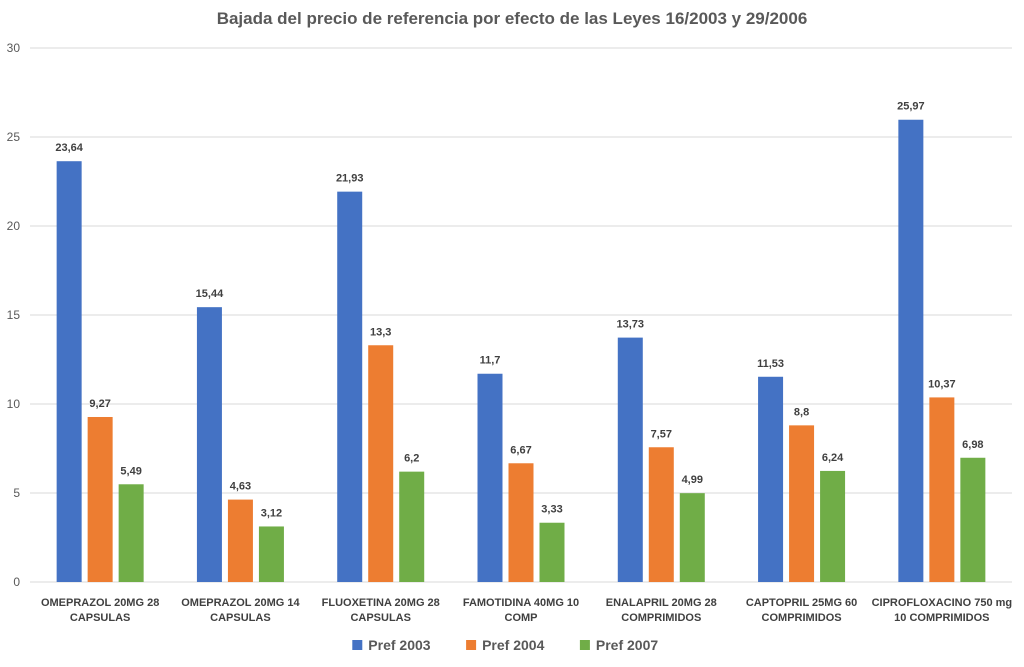 This screenshot has height=667, width=1024. What do you see at coordinates (399, 645) in the screenshot?
I see `legend-label: Pref 2003` at bounding box center [399, 645].